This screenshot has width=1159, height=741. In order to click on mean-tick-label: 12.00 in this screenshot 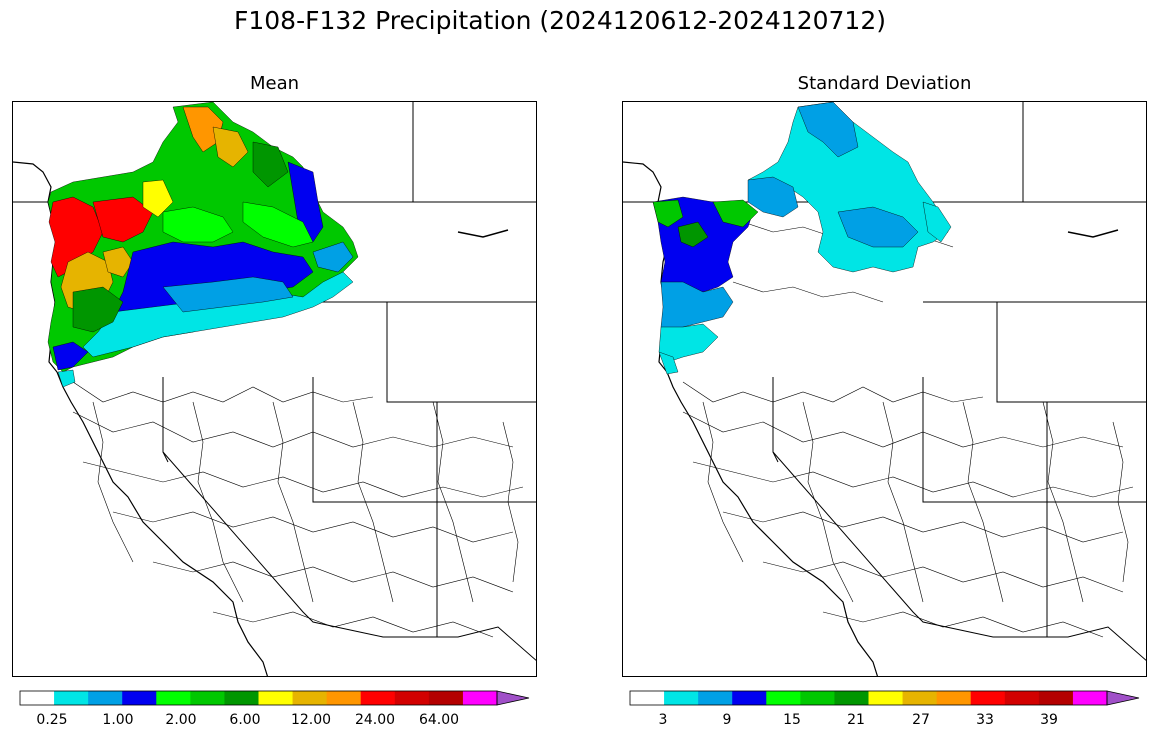, I will do `click(311, 720)`.